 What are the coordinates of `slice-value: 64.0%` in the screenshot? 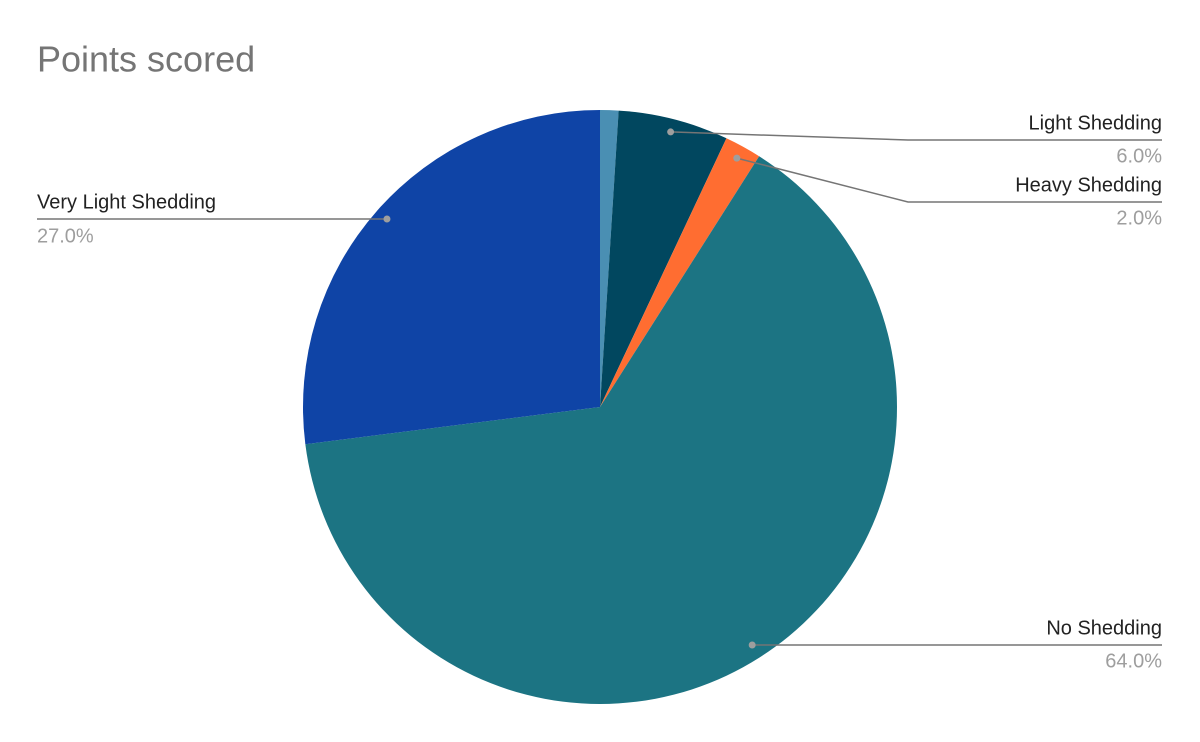 It's located at (1133, 661).